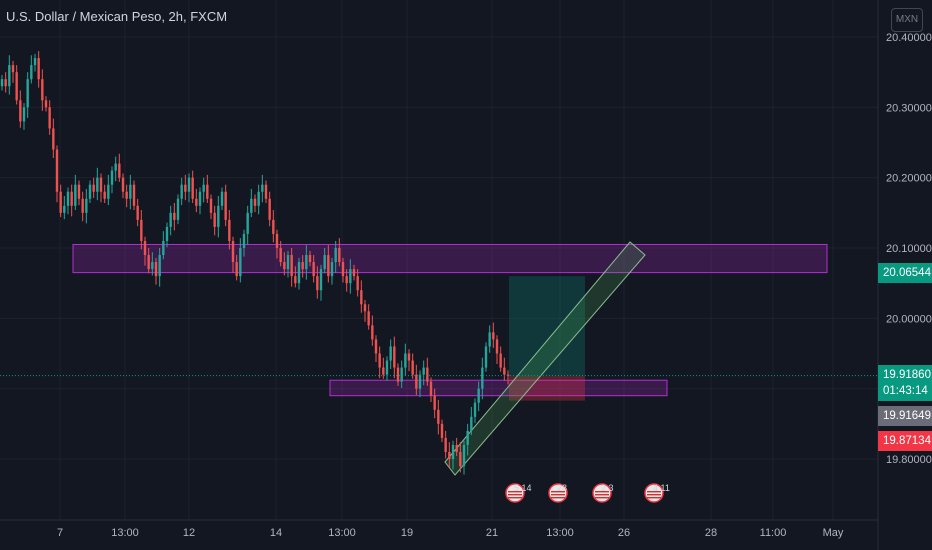 The width and height of the screenshot is (932, 550). I want to click on countdown-timer: 01:43:14, so click(905, 391).